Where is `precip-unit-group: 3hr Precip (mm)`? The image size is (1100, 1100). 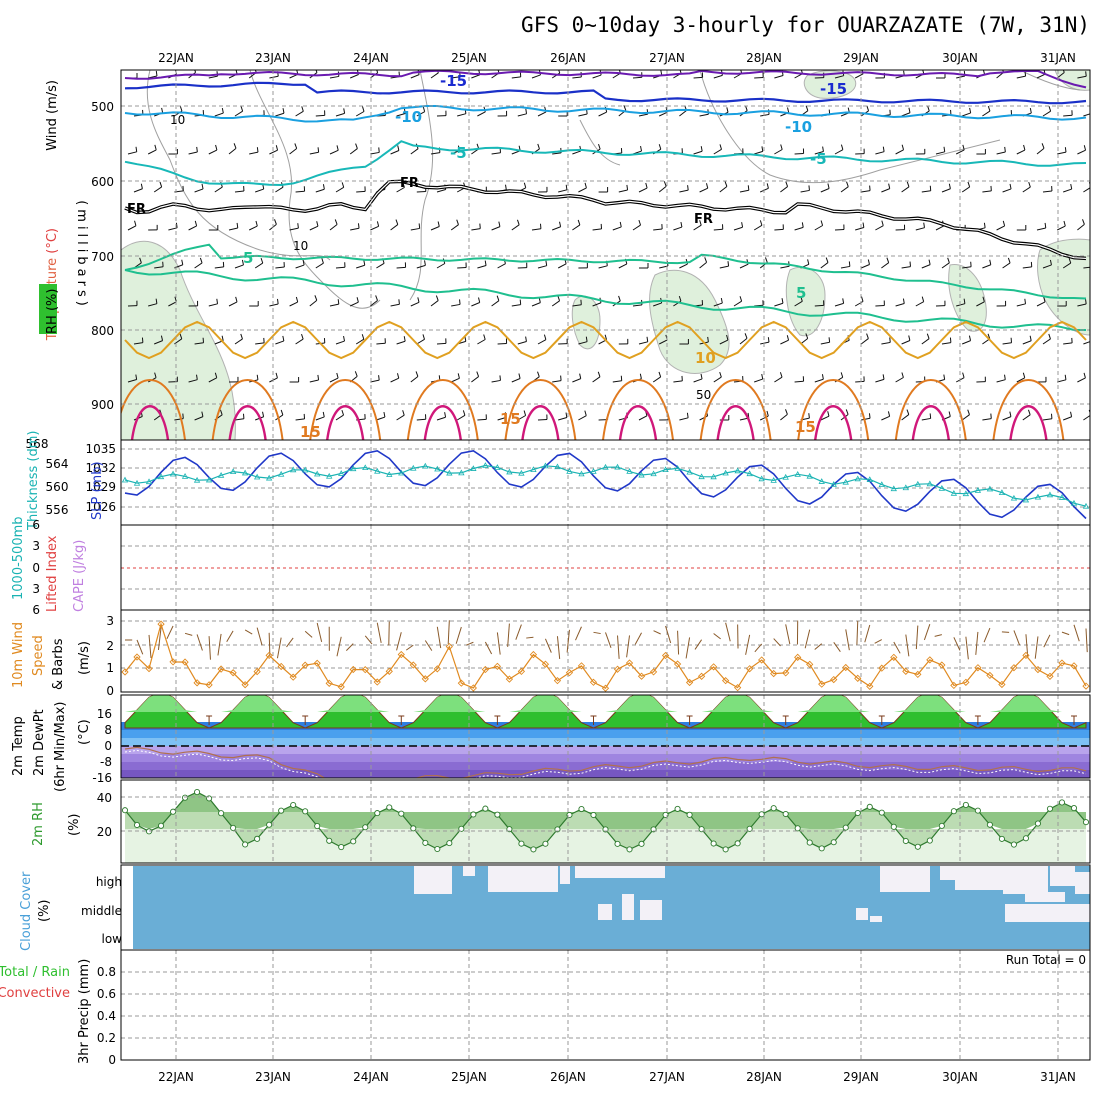 precip-unit-group: 3hr Precip (mm) is located at coordinates (84, 1011).